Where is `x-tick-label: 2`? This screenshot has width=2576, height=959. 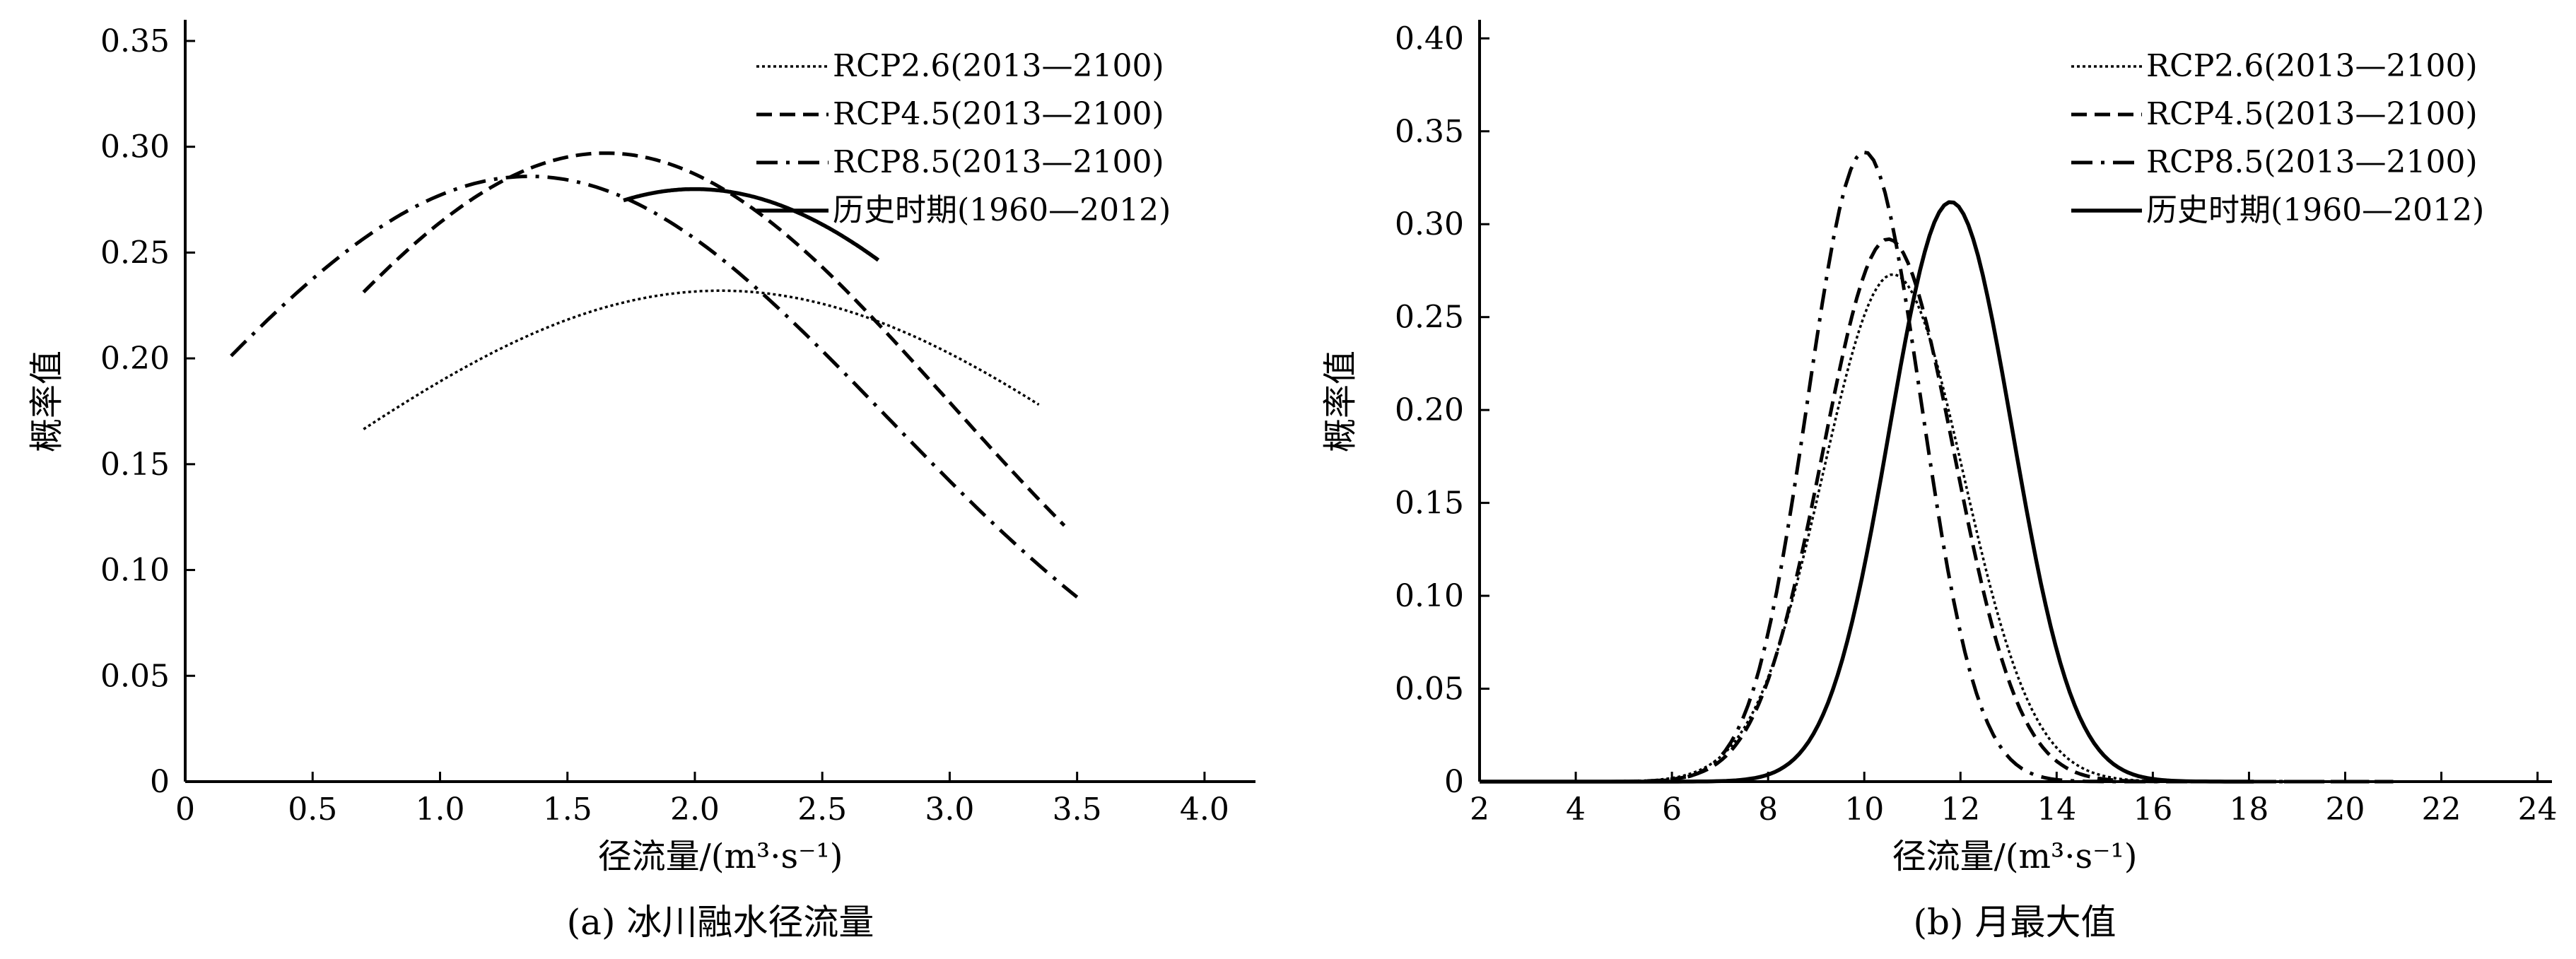 x-tick-label: 2 is located at coordinates (1479, 810).